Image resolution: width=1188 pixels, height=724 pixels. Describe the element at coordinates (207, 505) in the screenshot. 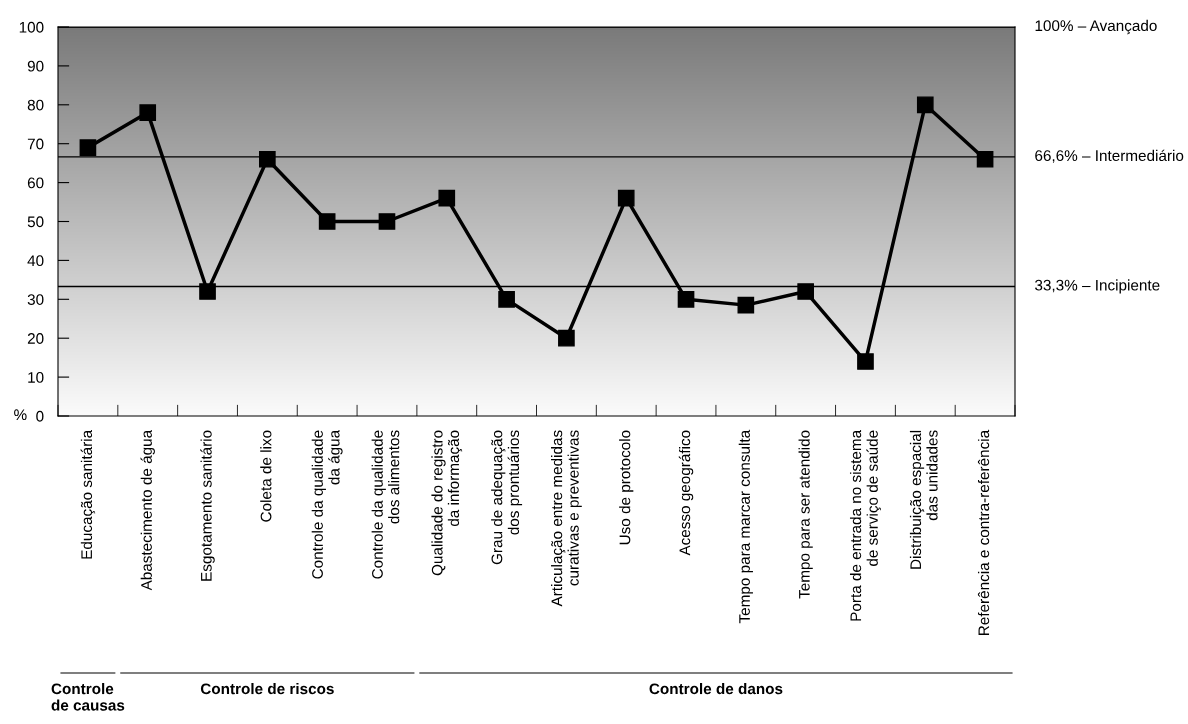

I see `x-tick-label: Esgotamento sanitário` at that location.